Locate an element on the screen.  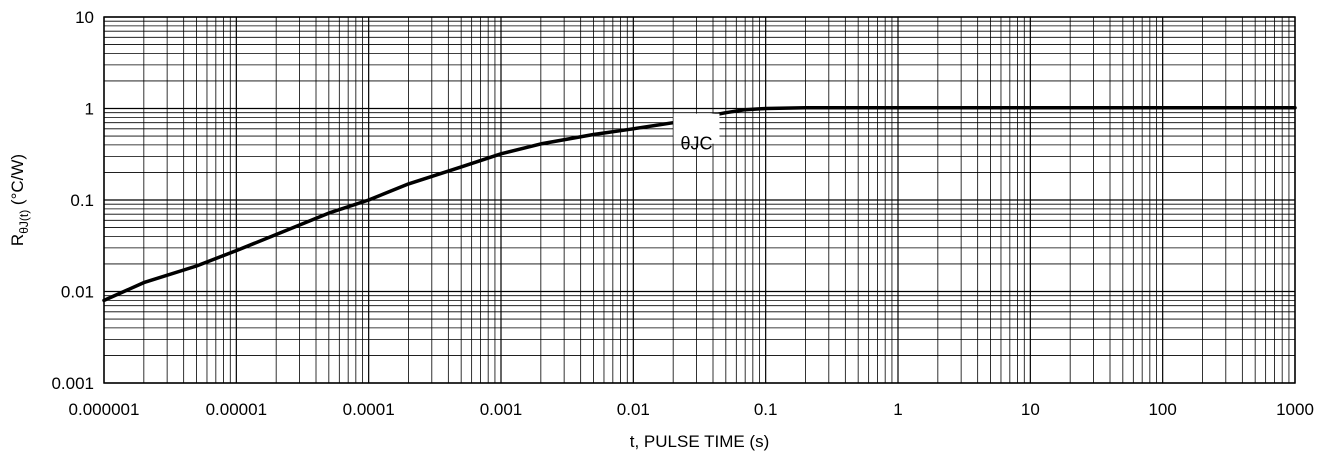
y-tick-label: 0.1 is located at coordinates (82, 200).